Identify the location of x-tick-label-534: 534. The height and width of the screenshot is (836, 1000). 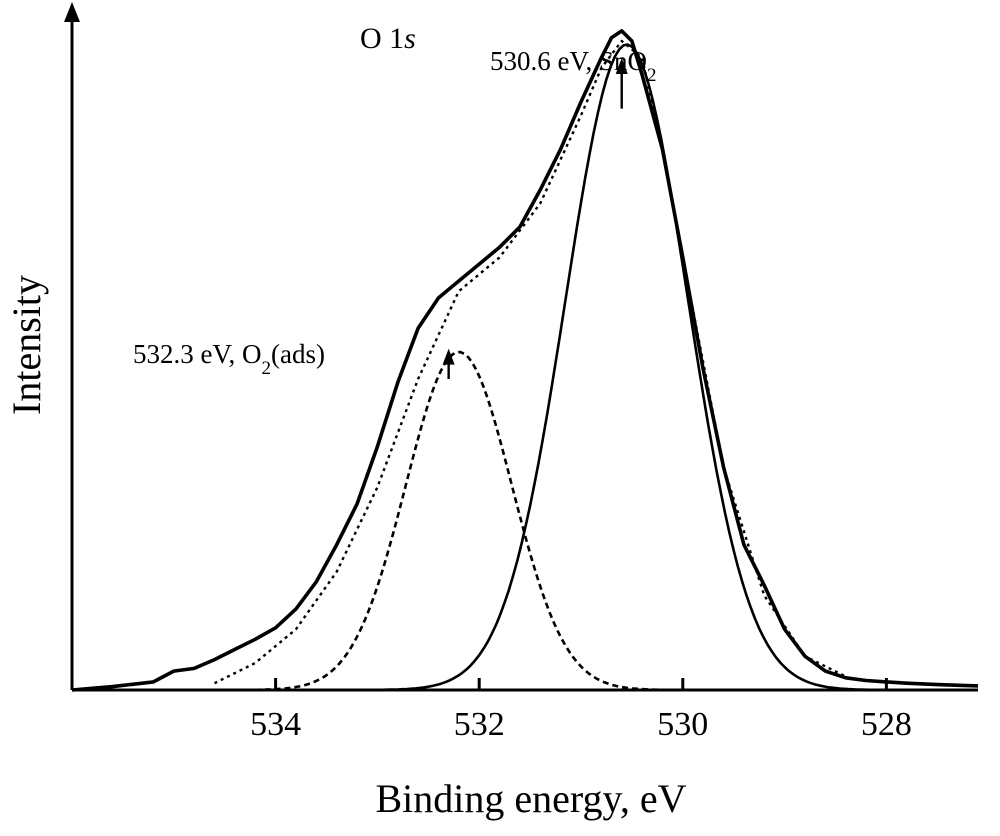
(275, 724).